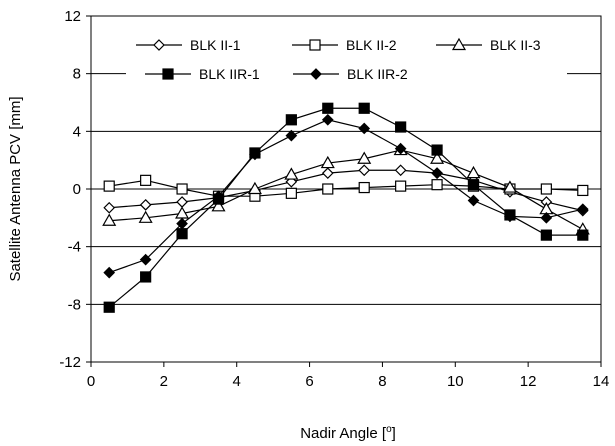 Image resolution: width=615 pixels, height=446 pixels. What do you see at coordinates (77, 131) in the screenshot?
I see `y-tick-label: 4` at bounding box center [77, 131].